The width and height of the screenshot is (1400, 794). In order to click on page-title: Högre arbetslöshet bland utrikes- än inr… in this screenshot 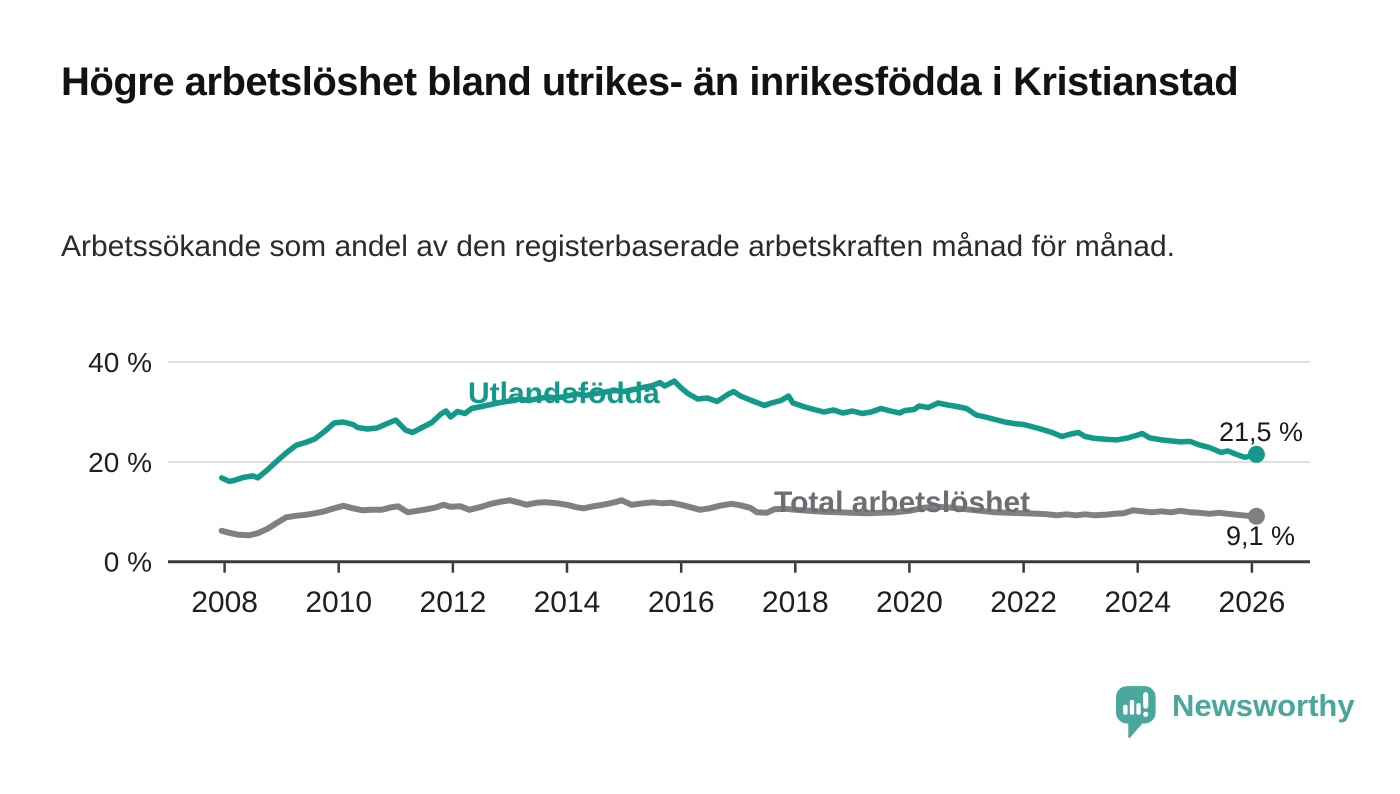, I will do `click(650, 82)`.